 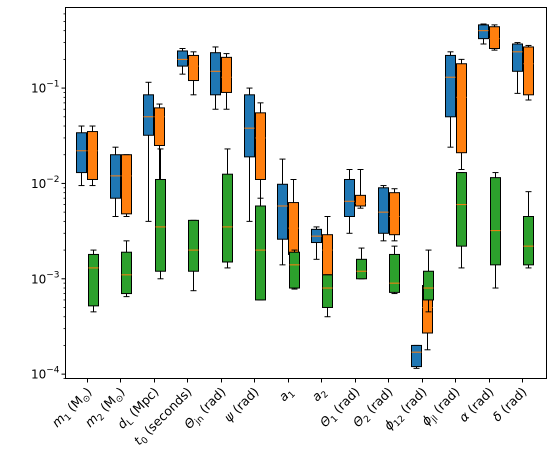 I want to click on y-tick-exponent: −2, so click(x=52, y=180).